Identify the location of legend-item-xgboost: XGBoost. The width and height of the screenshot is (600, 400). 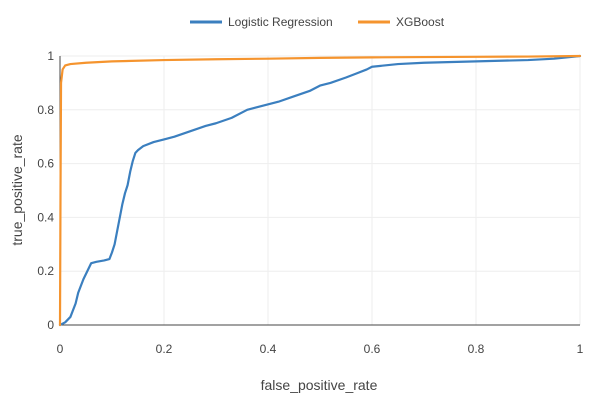
(401, 22).